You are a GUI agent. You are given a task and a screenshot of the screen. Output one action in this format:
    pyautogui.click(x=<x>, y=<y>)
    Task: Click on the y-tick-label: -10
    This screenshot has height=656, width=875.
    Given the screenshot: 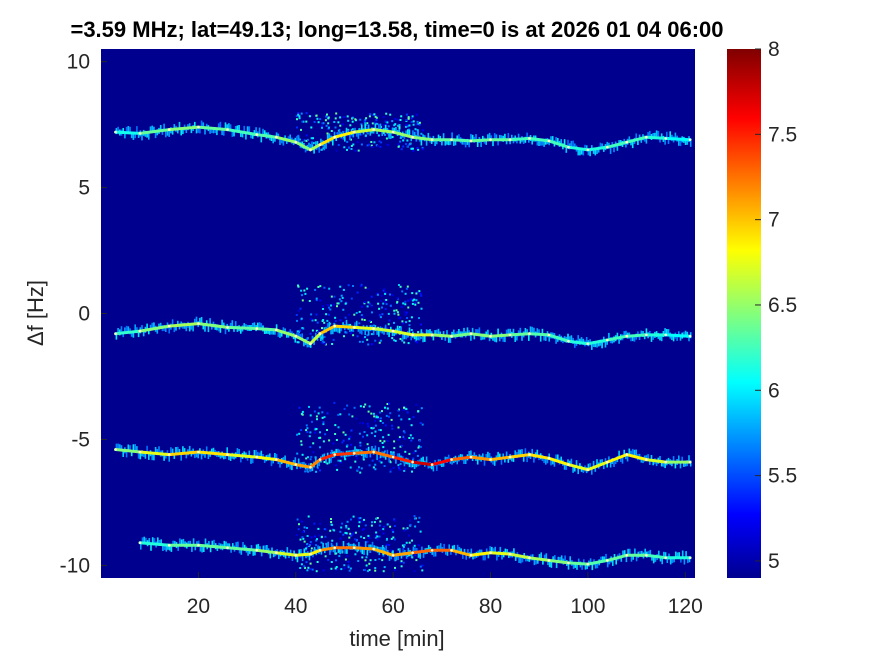 What is the action you would take?
    pyautogui.click(x=75, y=565)
    